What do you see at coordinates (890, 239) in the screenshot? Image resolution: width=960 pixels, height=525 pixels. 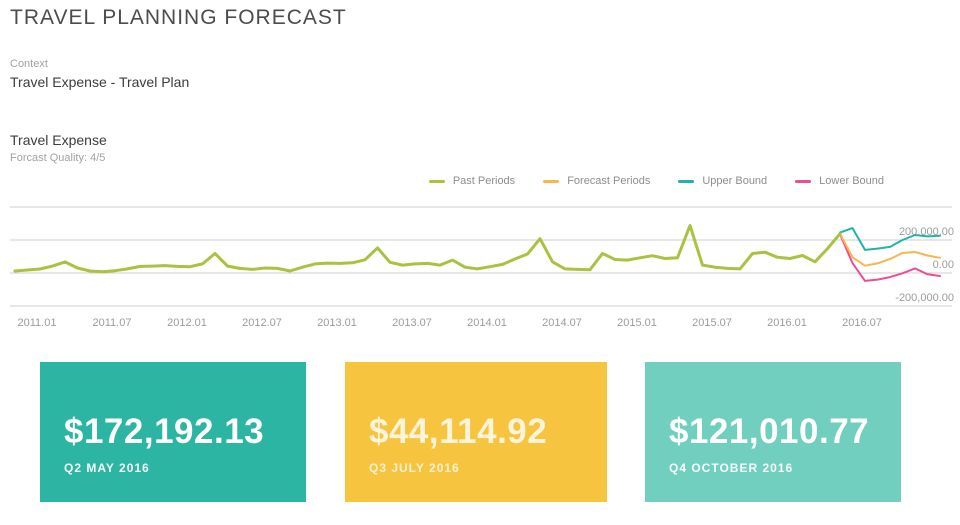 I see `series-line-upper-bound` at bounding box center [890, 239].